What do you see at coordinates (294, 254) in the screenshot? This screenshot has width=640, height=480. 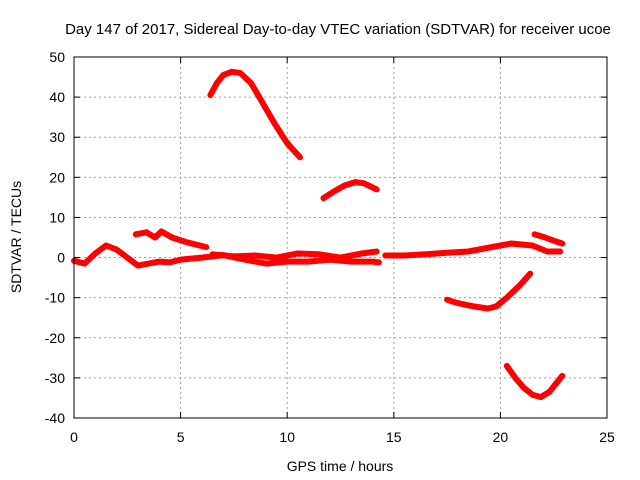 I see `series-arc-near-zero-b` at bounding box center [294, 254].